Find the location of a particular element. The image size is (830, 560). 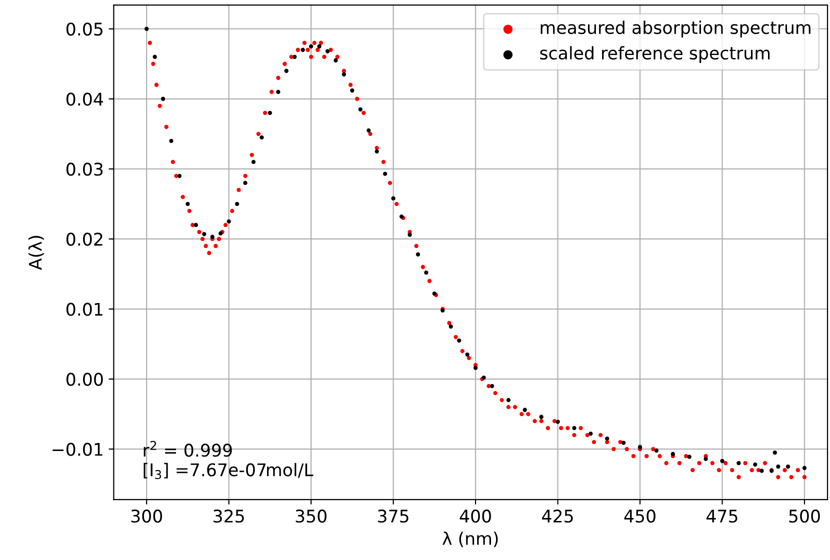

x-tick-label: 300 is located at coordinates (146, 516).